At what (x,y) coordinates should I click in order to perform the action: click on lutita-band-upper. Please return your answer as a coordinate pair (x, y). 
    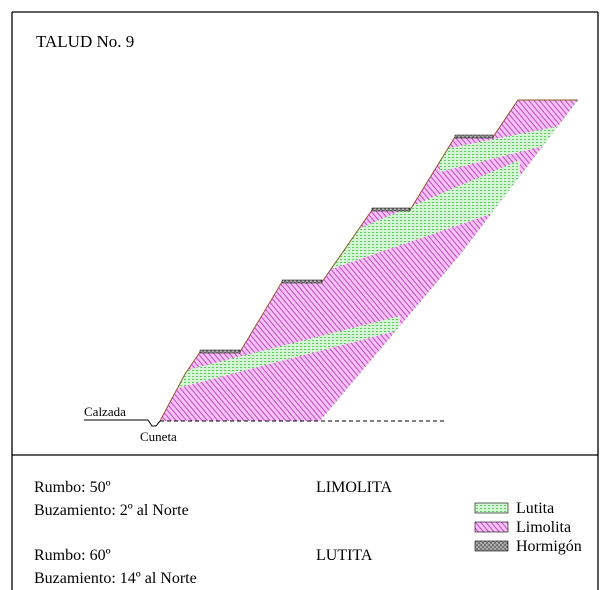
    Looking at the image, I should click on (500, 149).